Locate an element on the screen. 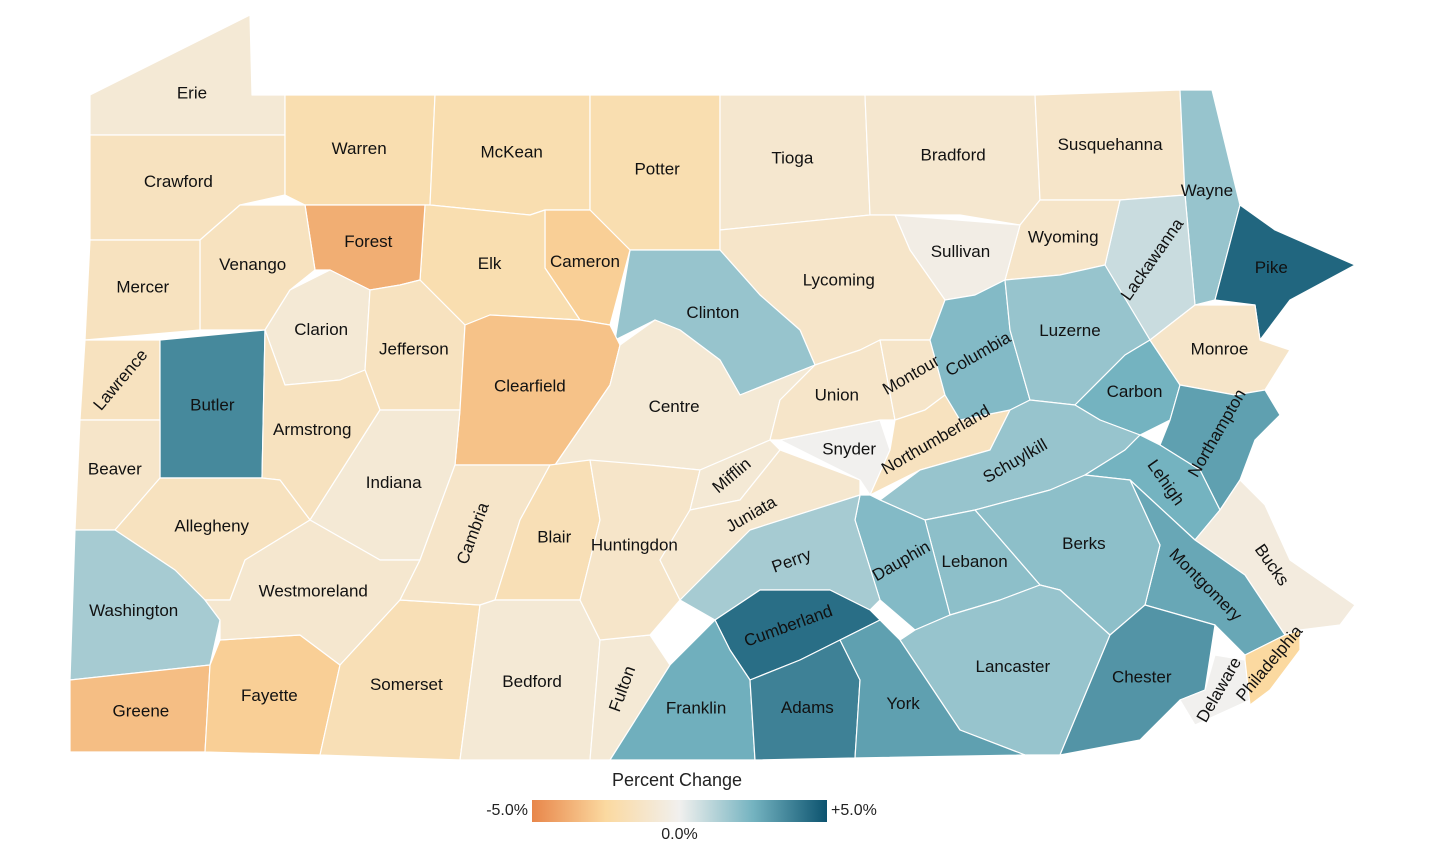 This screenshot has height=857, width=1430. county-label: Washington is located at coordinates (133, 610).